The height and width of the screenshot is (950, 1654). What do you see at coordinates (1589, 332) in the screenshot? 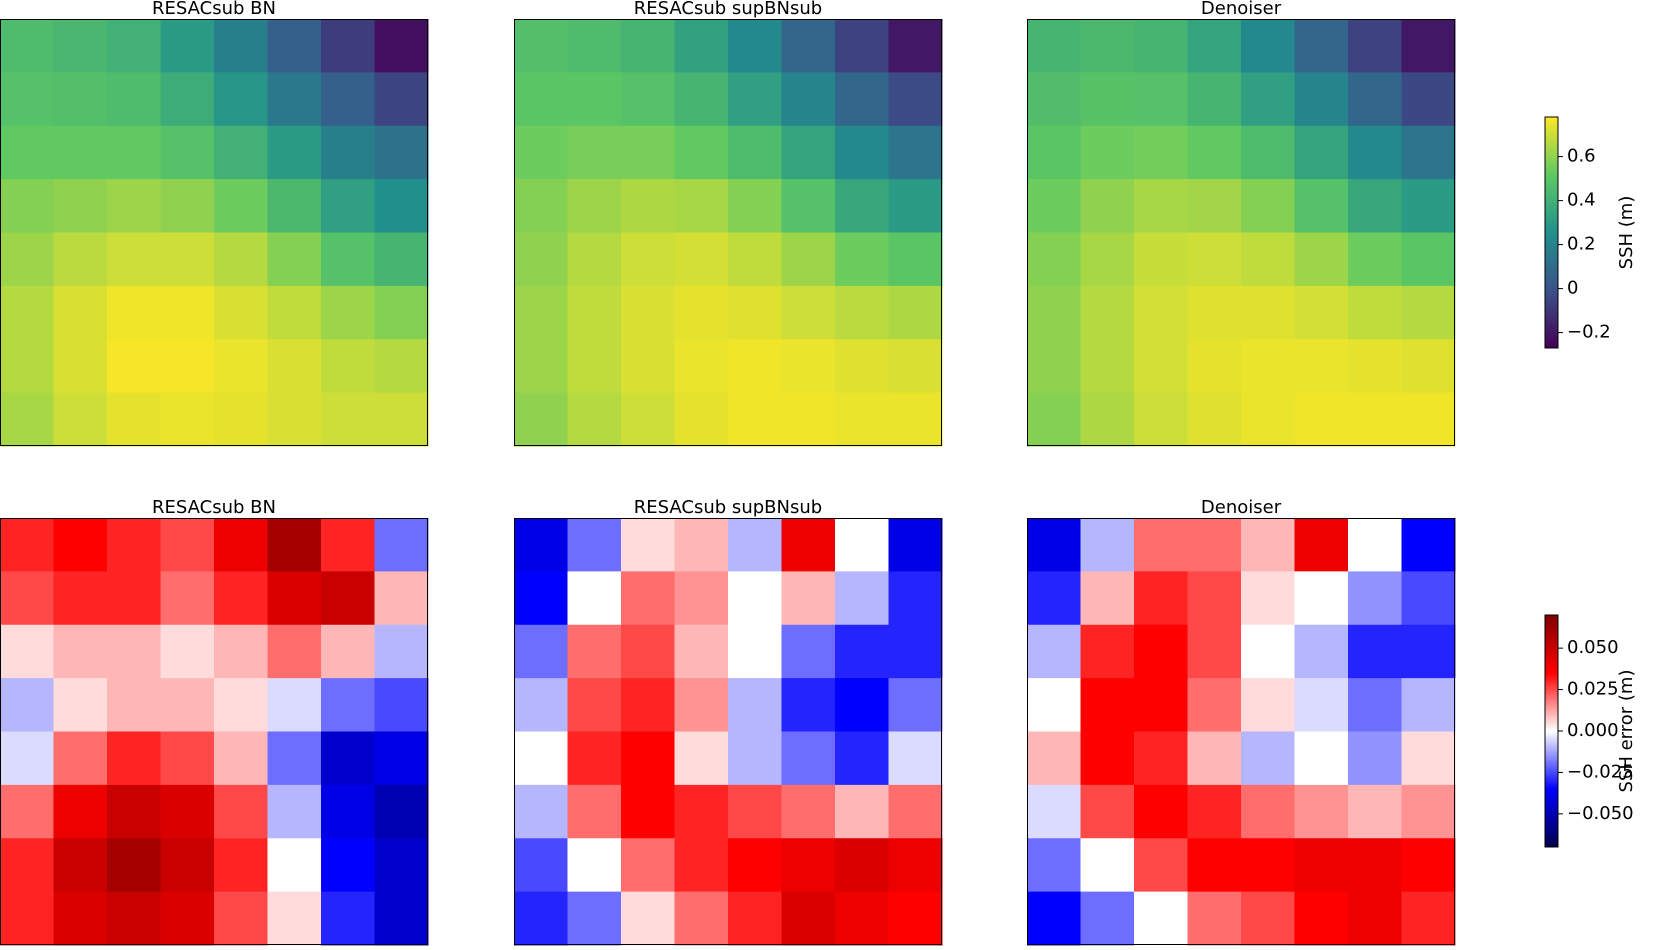
I see `colorbar-tick-label: −0.2` at bounding box center [1589, 332].